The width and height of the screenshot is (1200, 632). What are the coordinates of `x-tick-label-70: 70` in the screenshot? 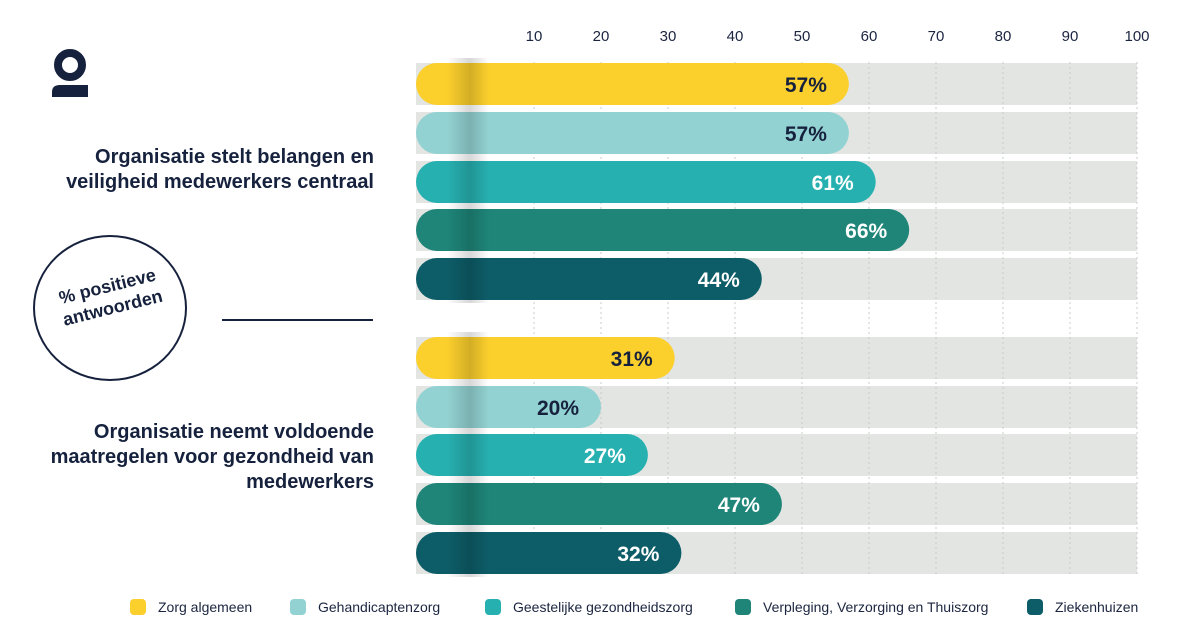 It's located at (936, 36).